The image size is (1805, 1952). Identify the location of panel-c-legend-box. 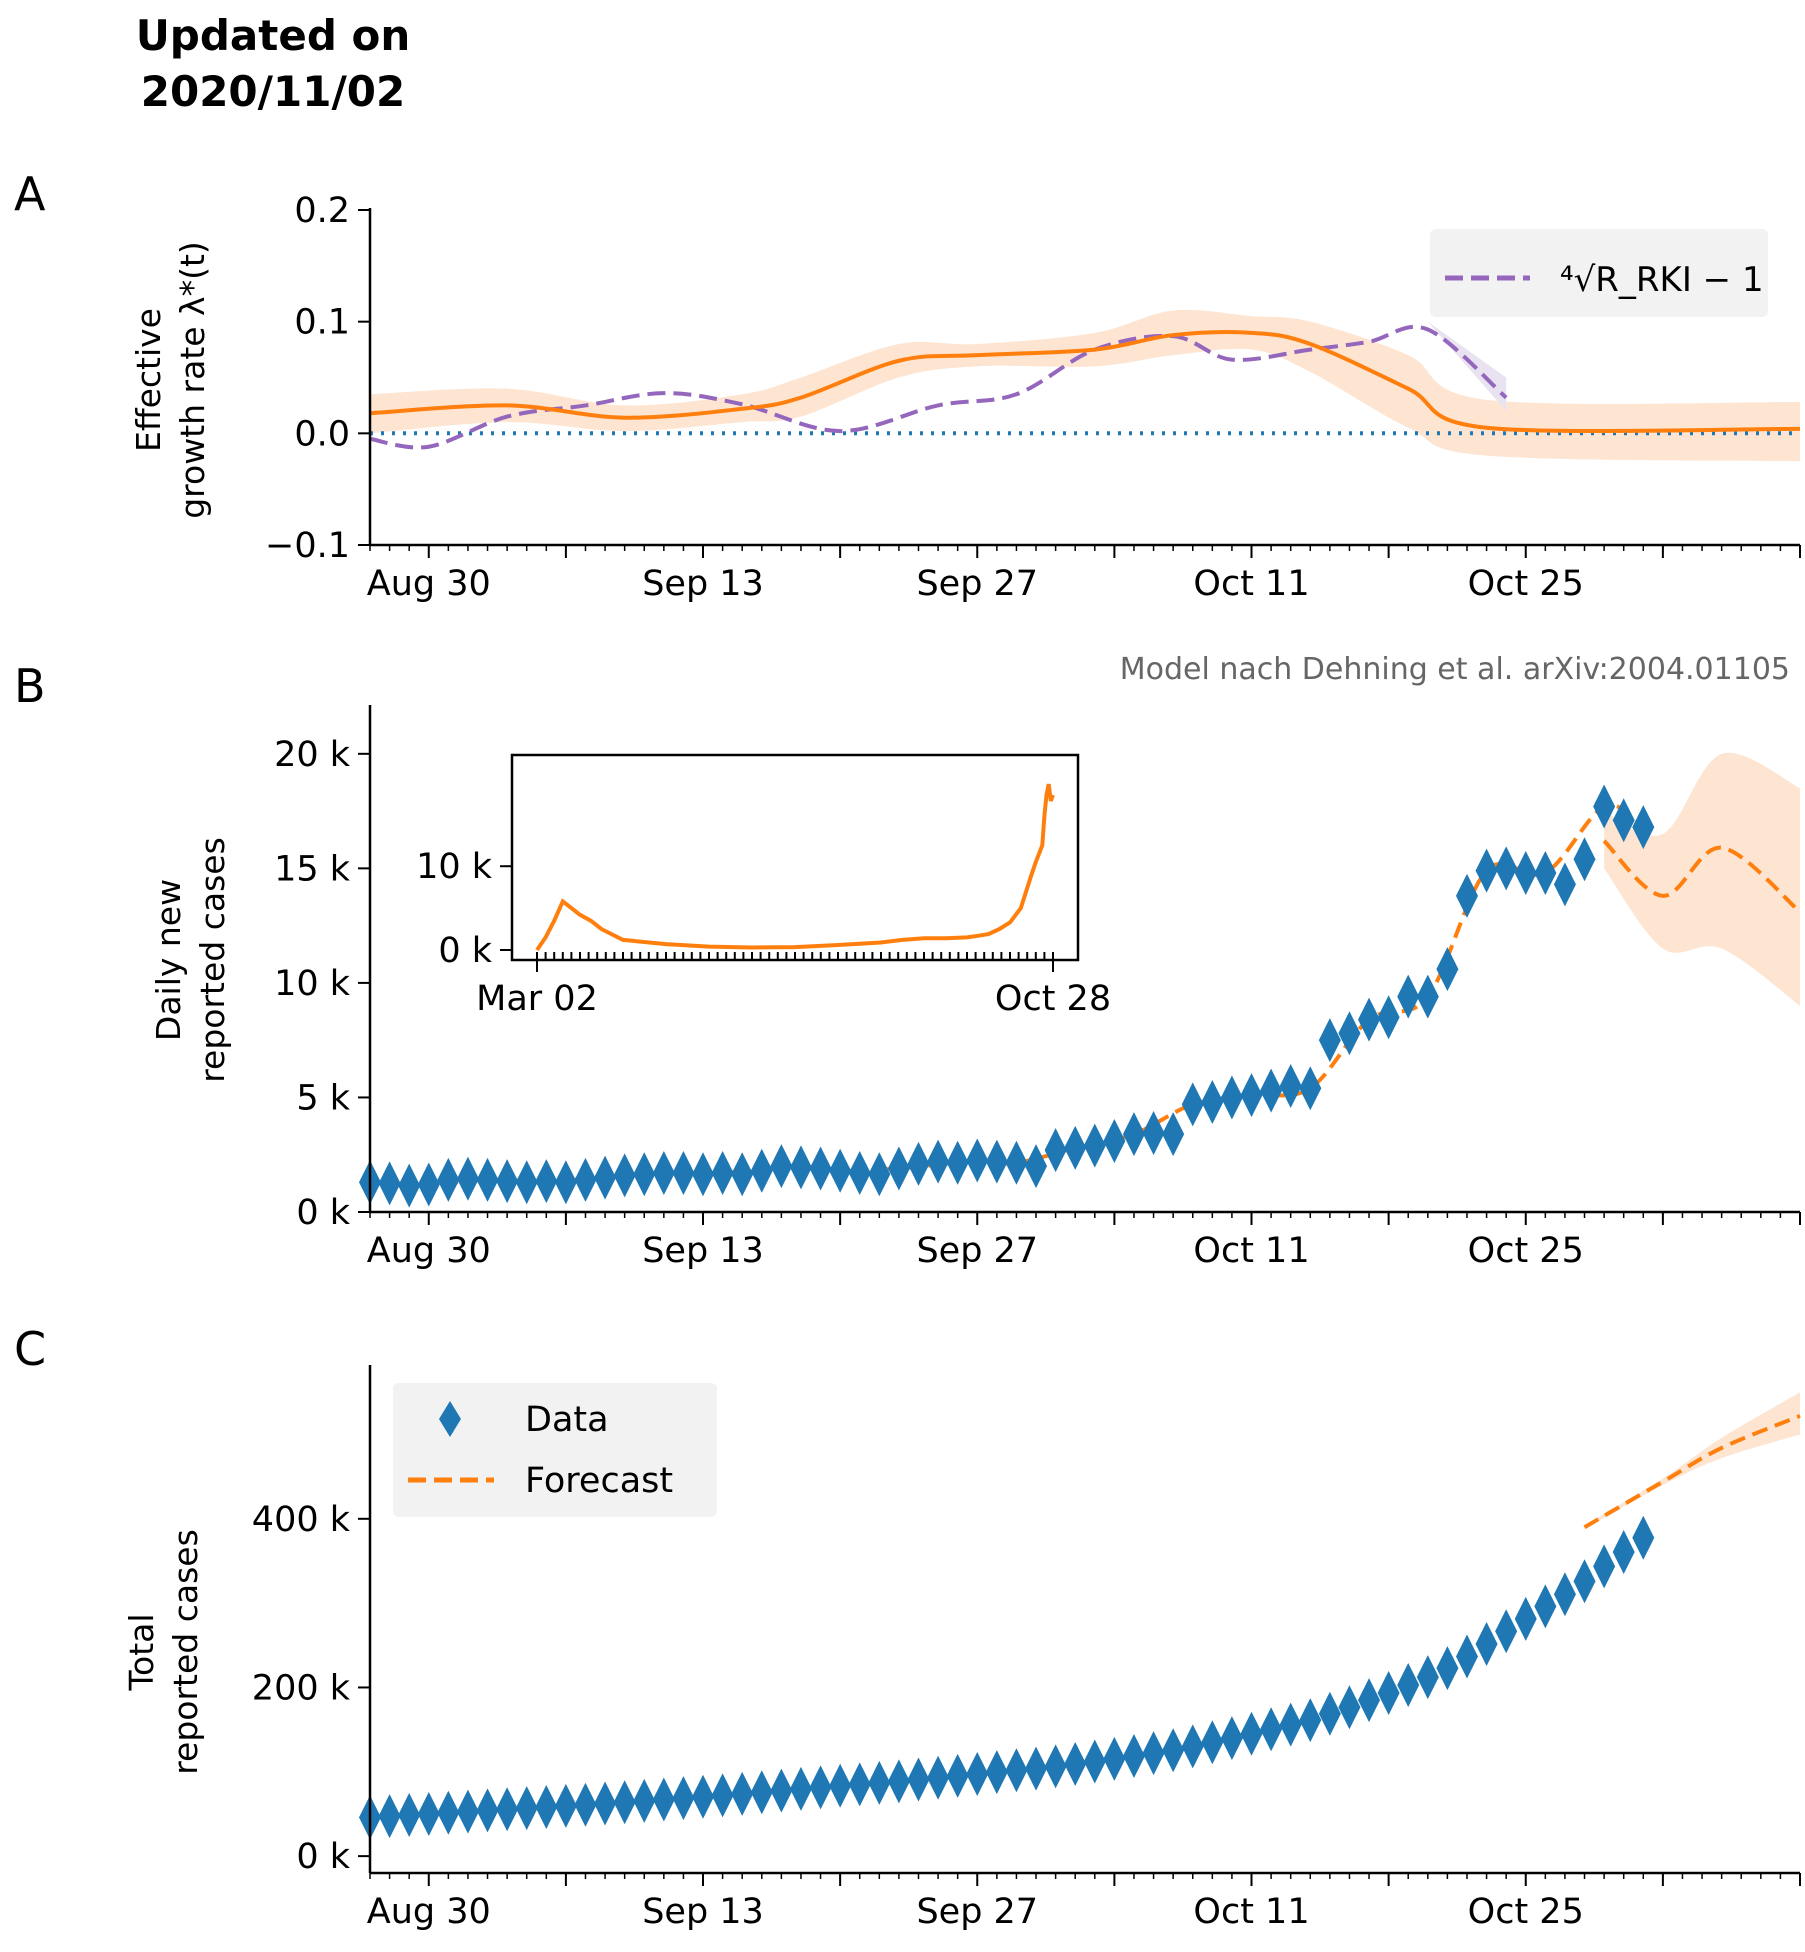
(555, 1450).